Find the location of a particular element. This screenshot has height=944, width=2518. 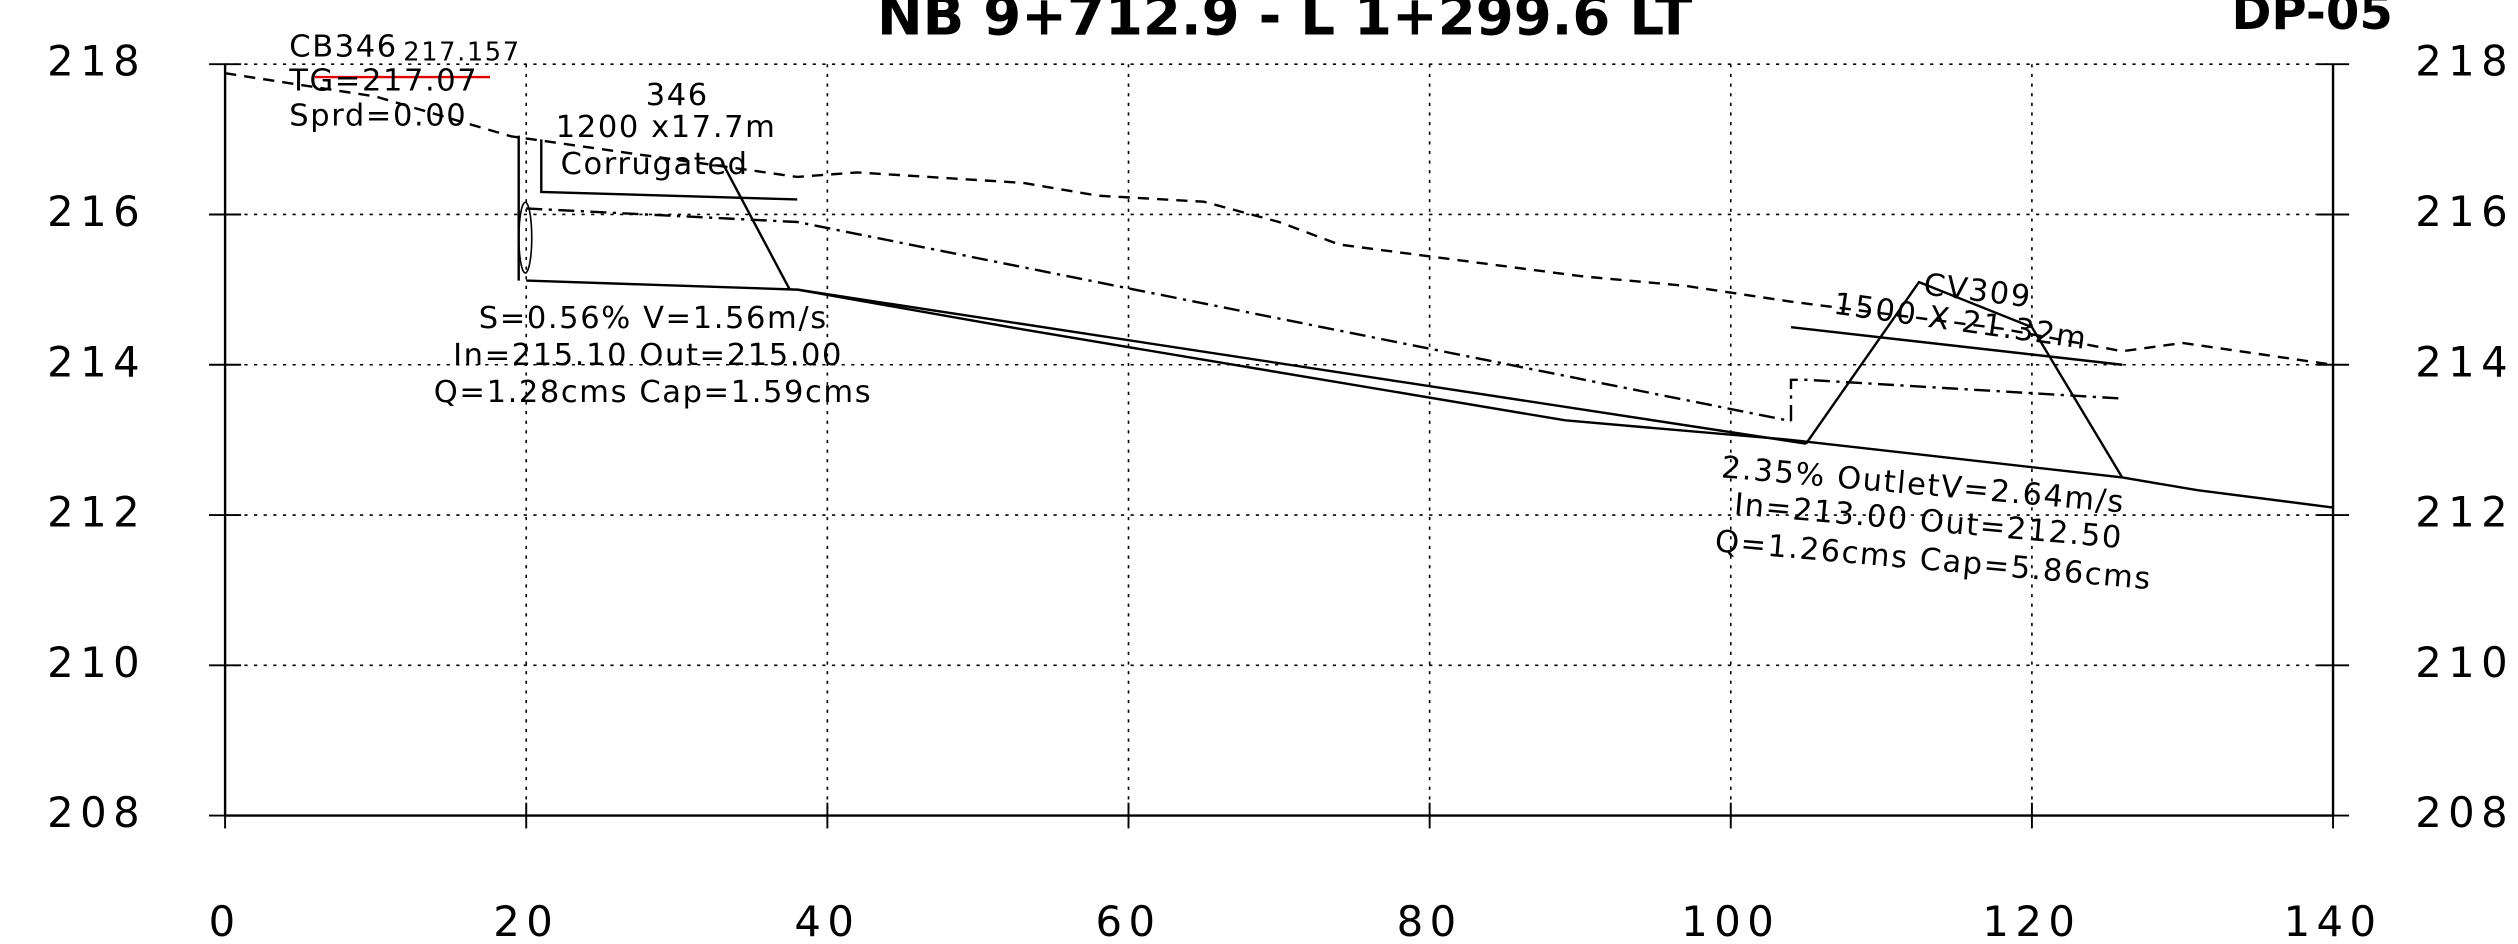

x-tick-label: 80 is located at coordinates (1430, 920).